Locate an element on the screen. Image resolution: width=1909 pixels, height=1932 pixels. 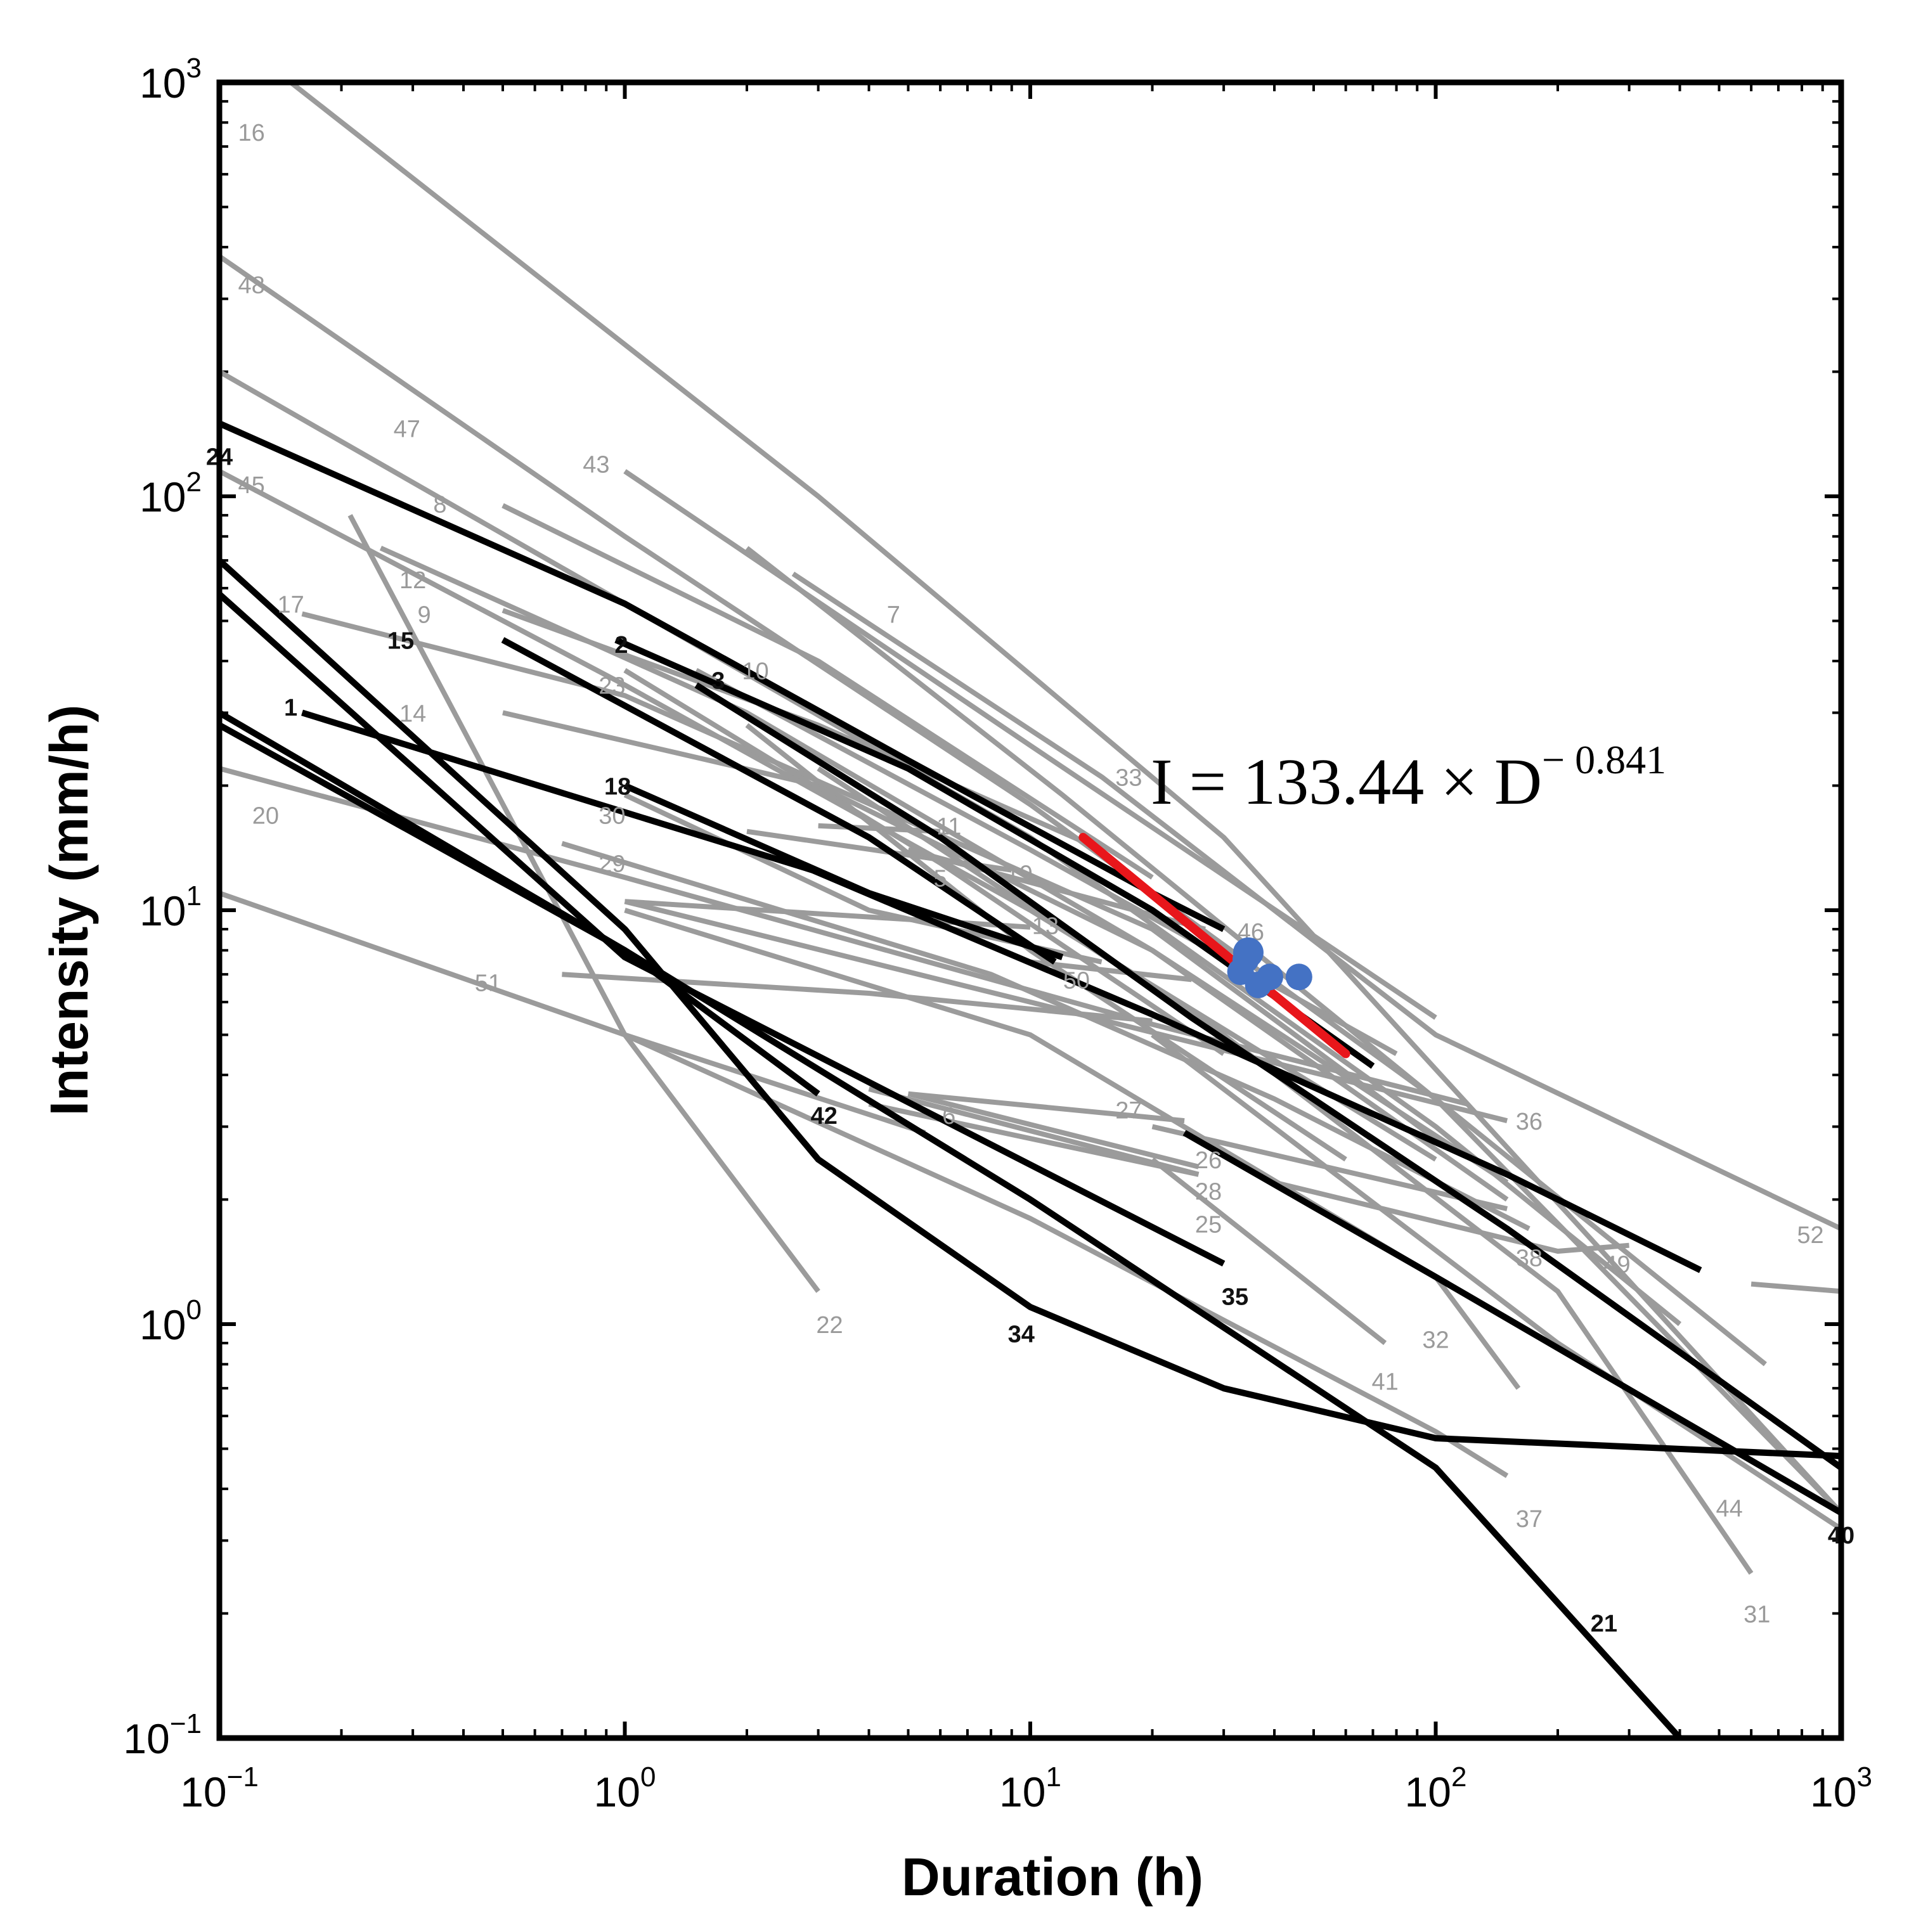
x-tick-label: 10¹ is located at coordinates (1030, 1788).